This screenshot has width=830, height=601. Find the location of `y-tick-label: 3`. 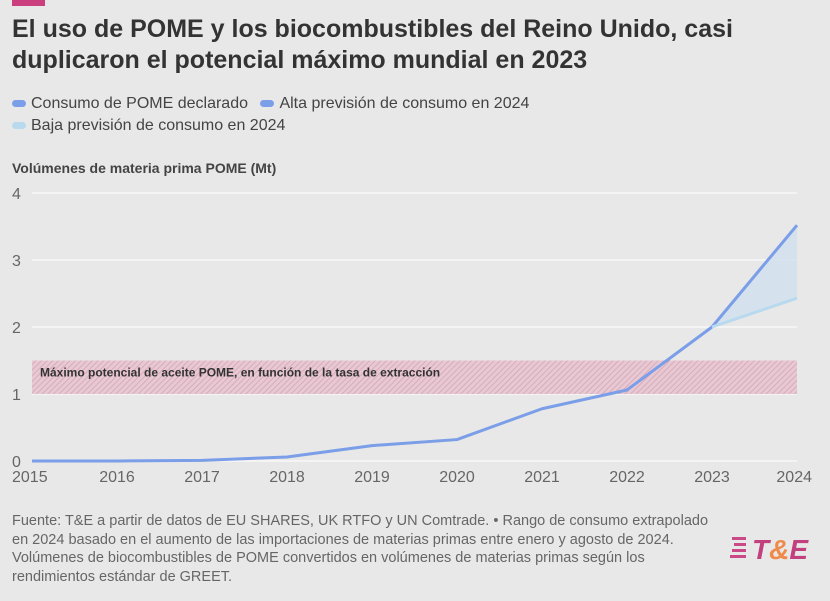

y-tick-label: 3 is located at coordinates (16, 261).